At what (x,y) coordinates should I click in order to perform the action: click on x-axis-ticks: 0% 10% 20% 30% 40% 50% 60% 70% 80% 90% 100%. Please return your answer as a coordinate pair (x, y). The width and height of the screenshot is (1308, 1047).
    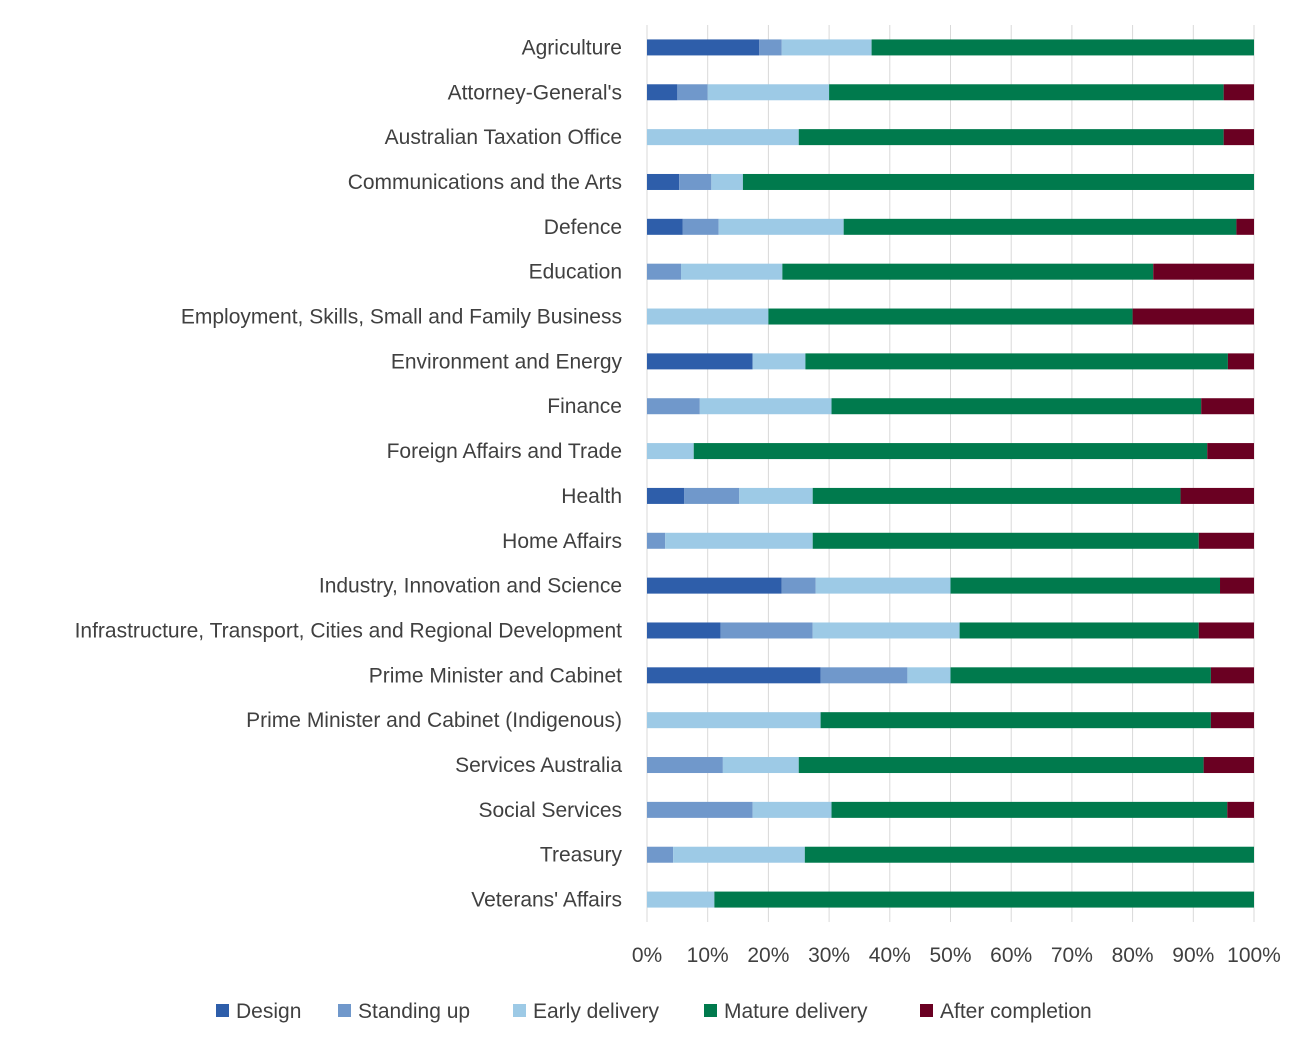
    Looking at the image, I should click on (956, 955).